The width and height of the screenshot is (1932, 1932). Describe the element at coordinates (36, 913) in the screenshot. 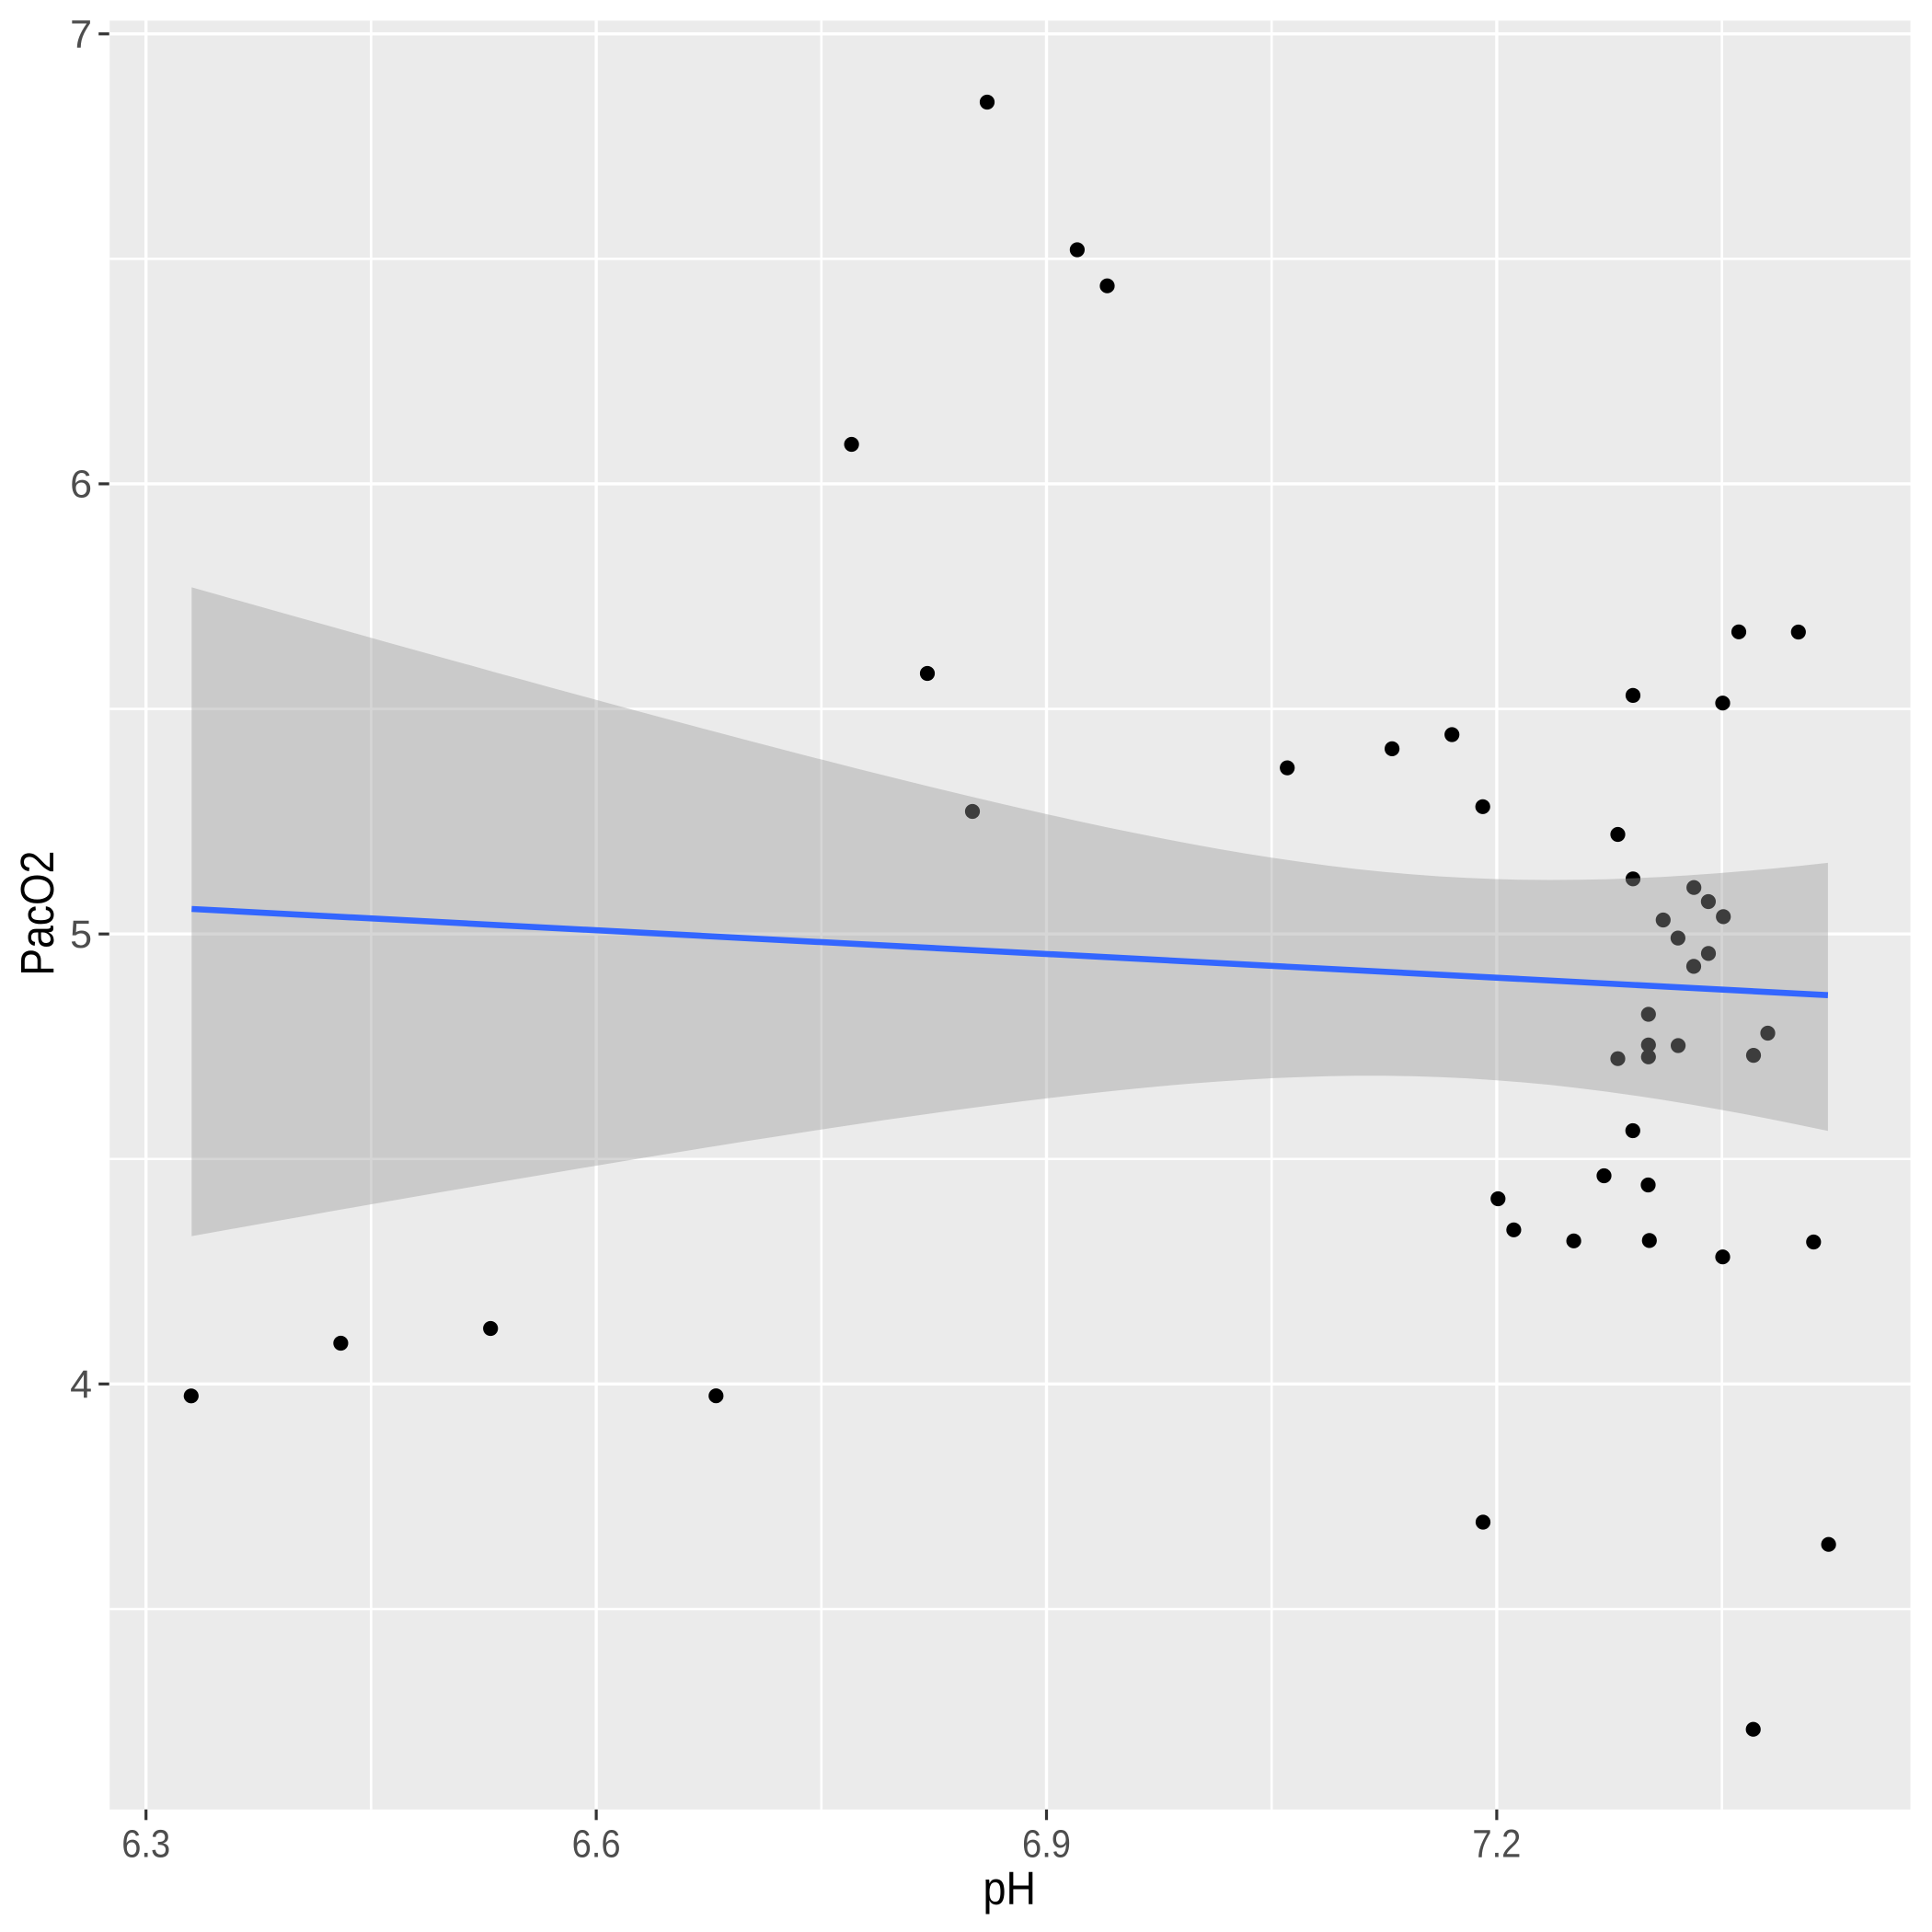

I see `svg-text: PacO2` at that location.